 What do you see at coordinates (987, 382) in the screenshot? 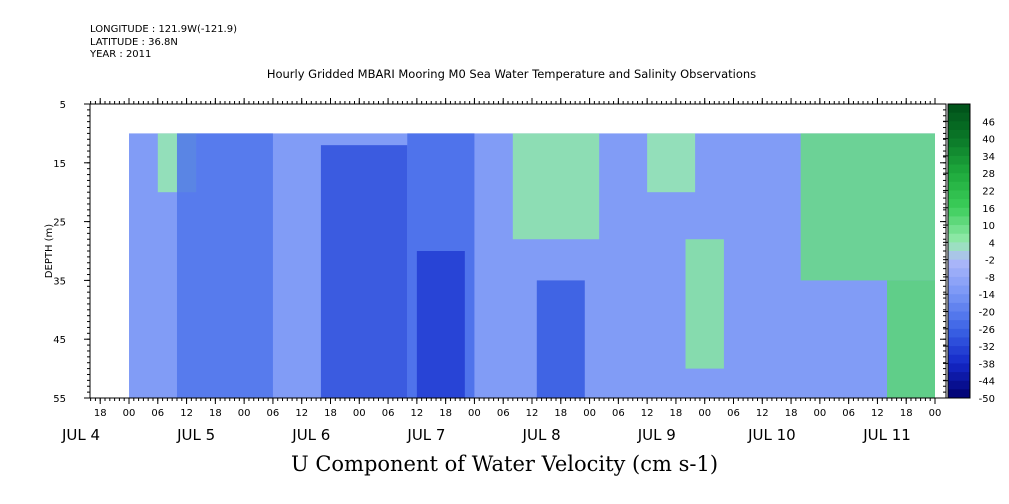
I see `colorbar-label: -44` at bounding box center [987, 382].